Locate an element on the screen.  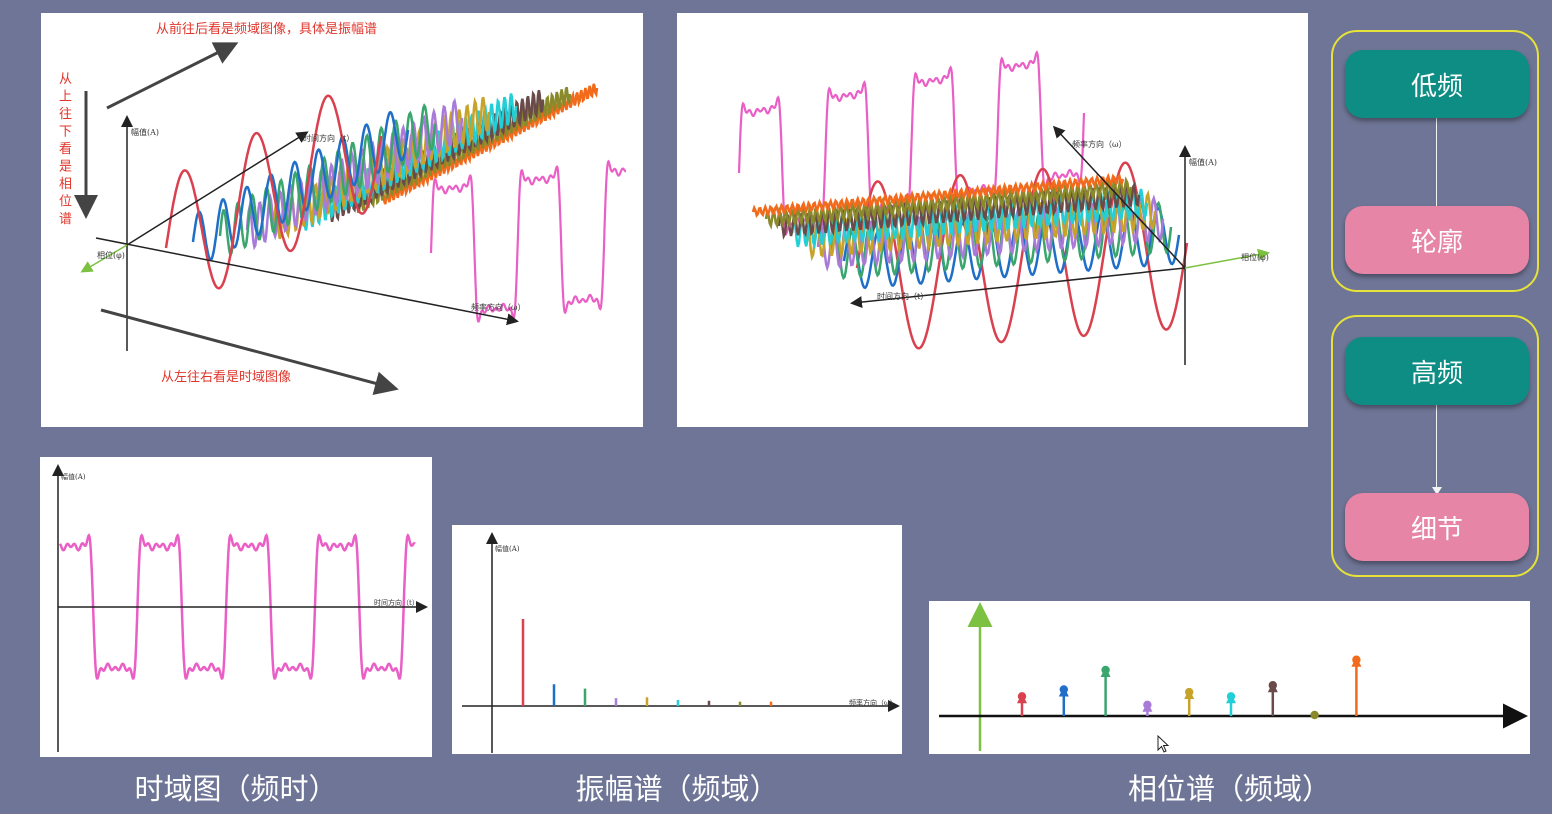
phase-spectrum-plot is located at coordinates (1233, 676).